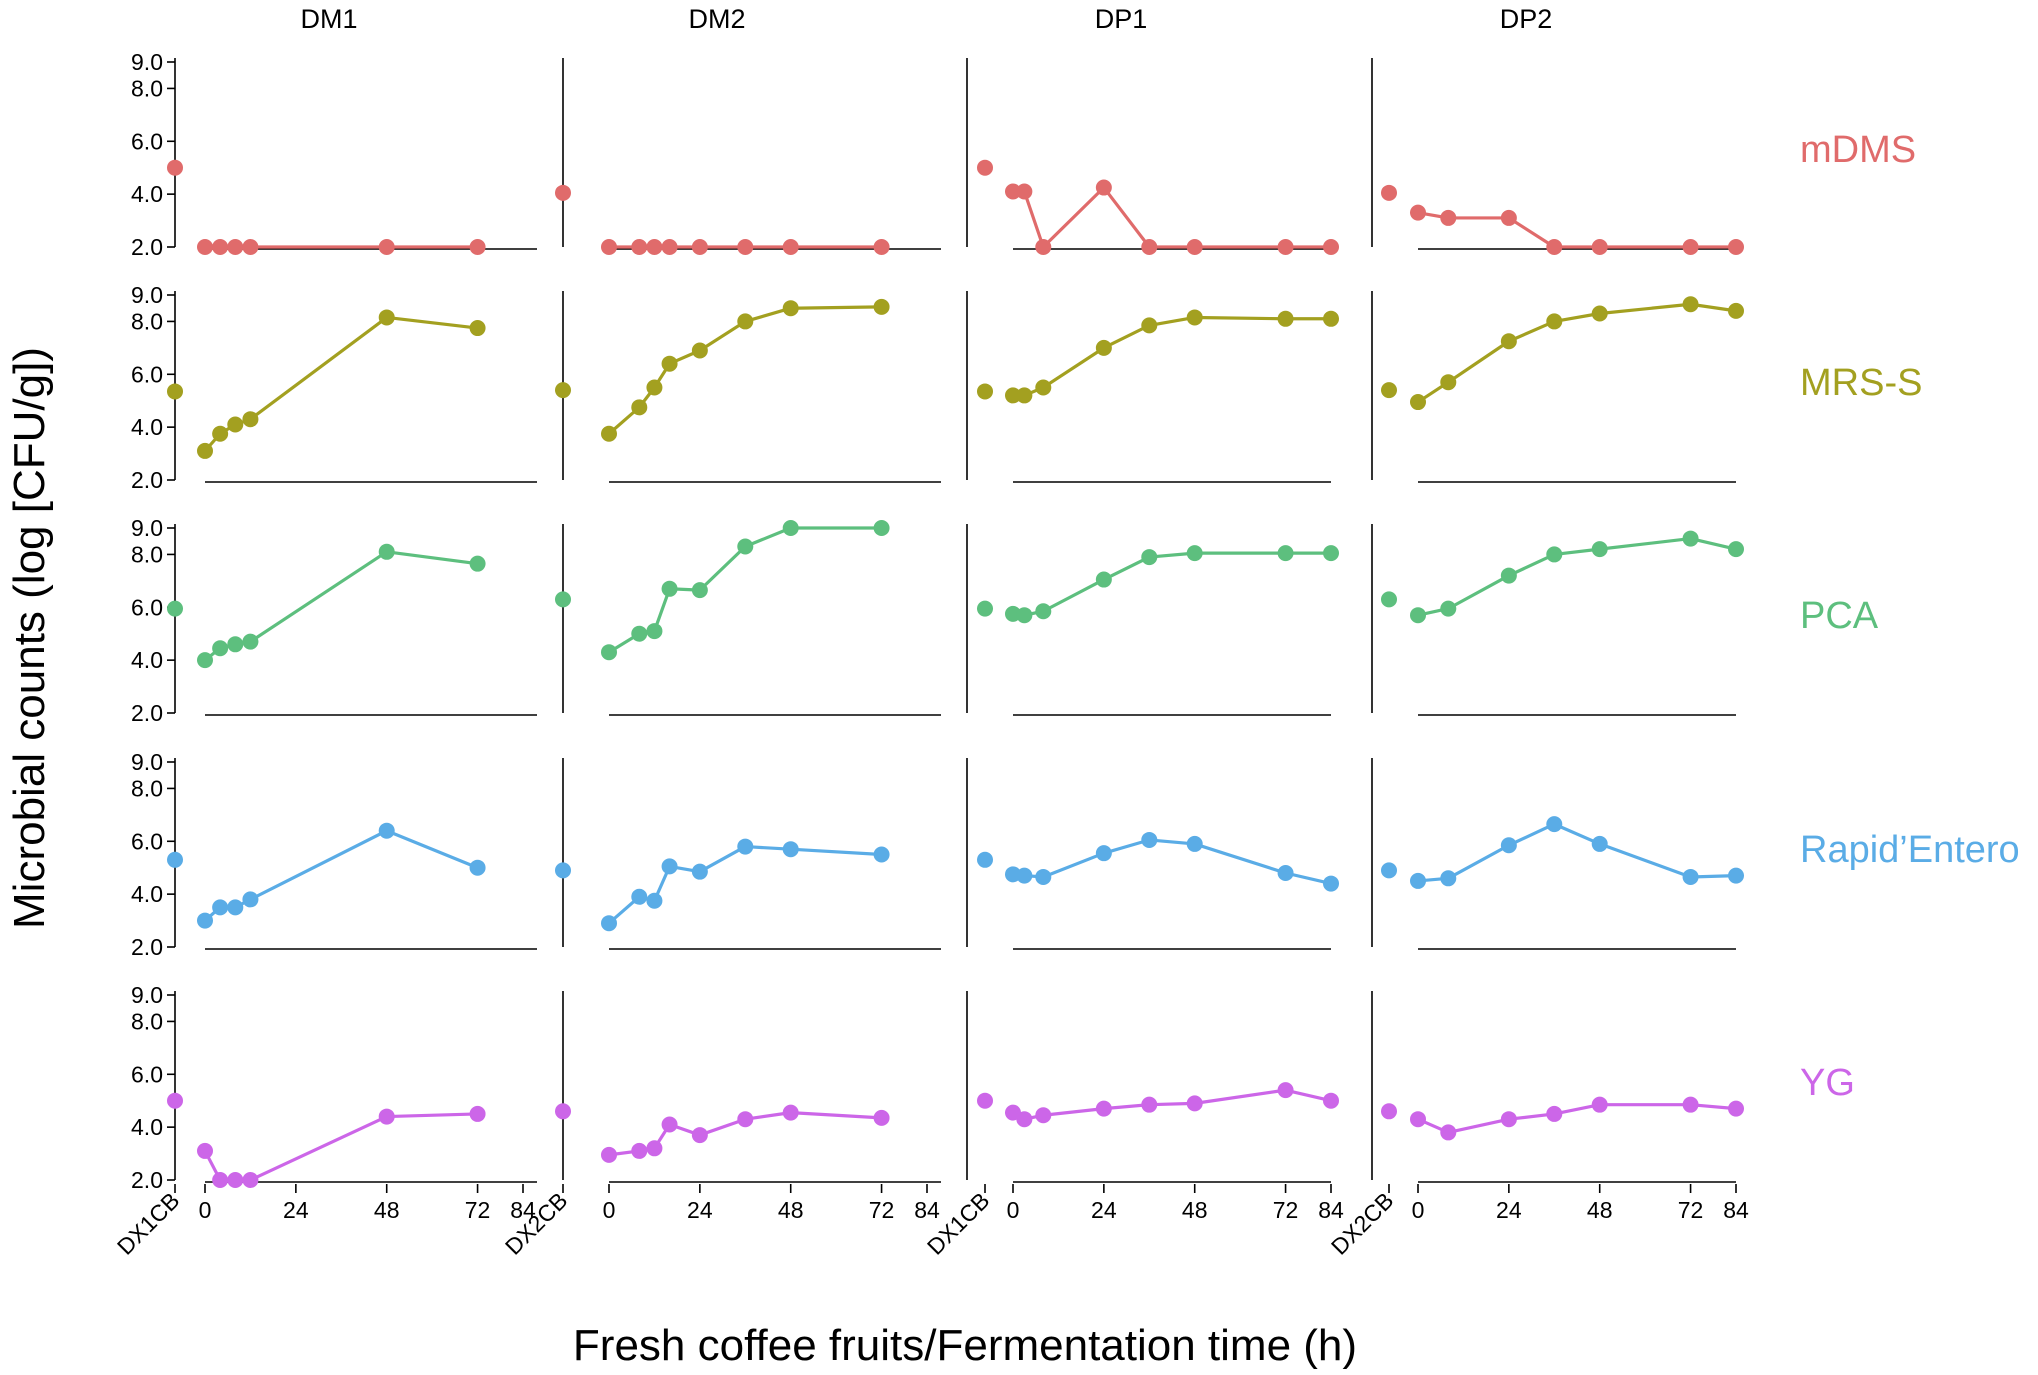 The height and width of the screenshot is (1375, 2038). What do you see at coordinates (1910, 616) in the screenshot?
I see `row-labels: mDMS MRS-S PCA Rapid’Entero YG` at bounding box center [1910, 616].